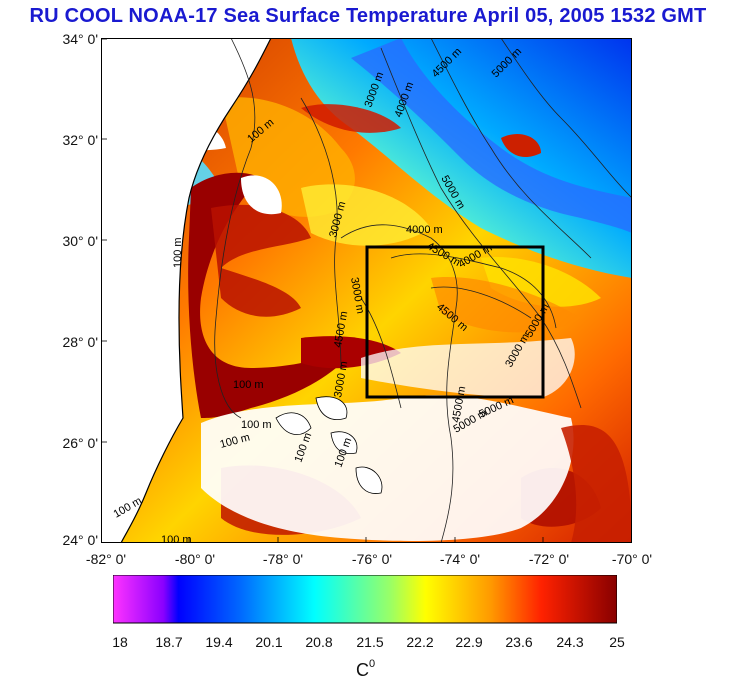 The width and height of the screenshot is (736, 681). I want to click on lat-label: 32° 0', so click(80, 140).